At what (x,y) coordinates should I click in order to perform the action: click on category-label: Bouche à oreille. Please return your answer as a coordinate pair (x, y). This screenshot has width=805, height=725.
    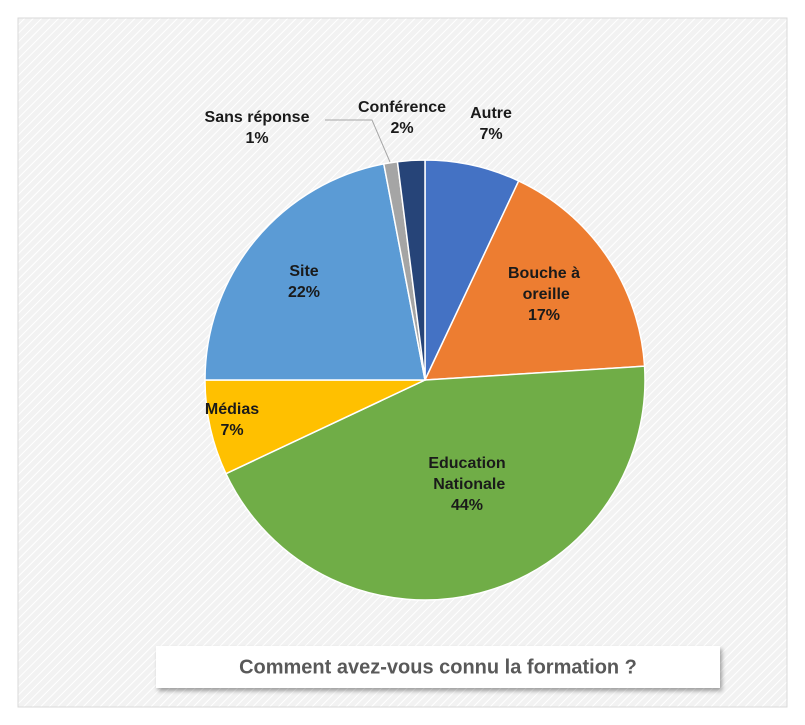
    Looking at the image, I should click on (544, 284).